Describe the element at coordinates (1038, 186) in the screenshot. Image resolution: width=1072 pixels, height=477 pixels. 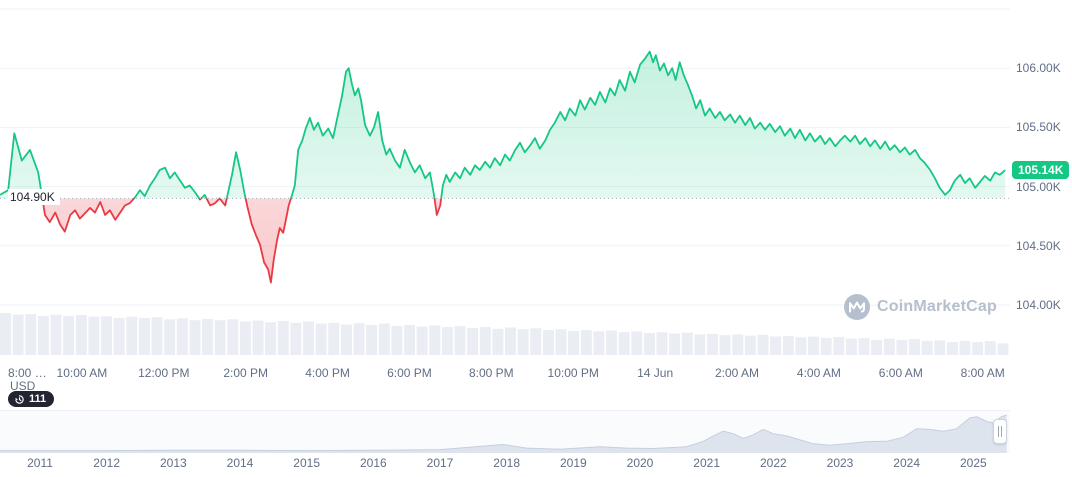
I see `y-axis-label: 105.00K` at that location.